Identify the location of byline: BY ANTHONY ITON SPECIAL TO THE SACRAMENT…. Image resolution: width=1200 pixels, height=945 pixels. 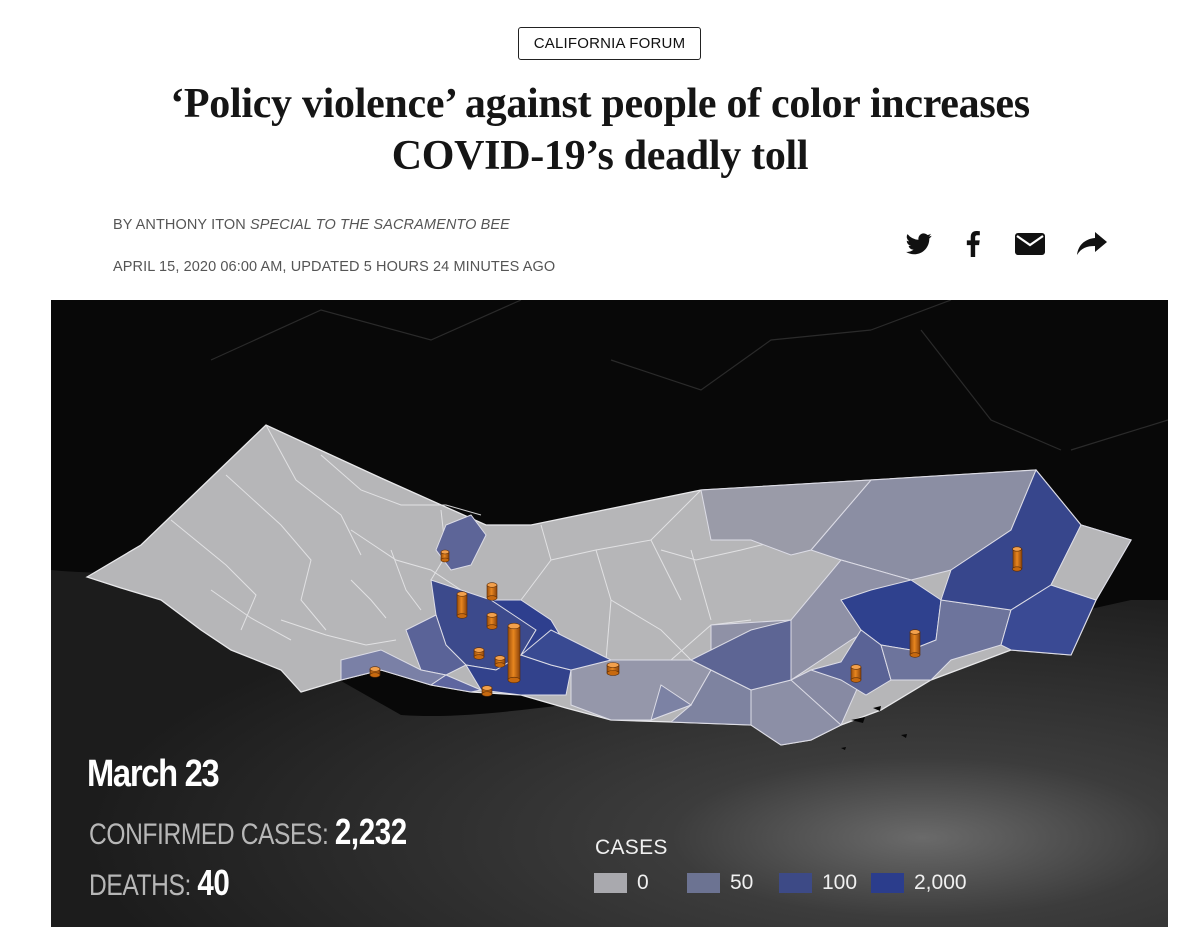
(311, 225).